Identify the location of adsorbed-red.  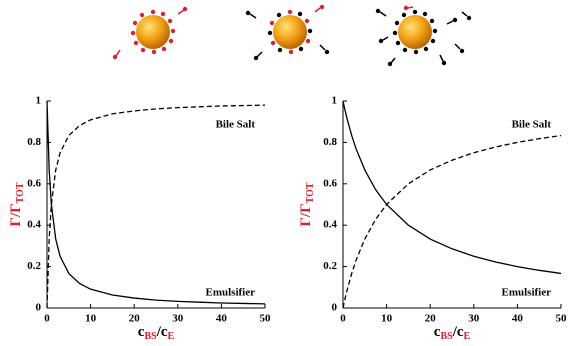
(153, 32).